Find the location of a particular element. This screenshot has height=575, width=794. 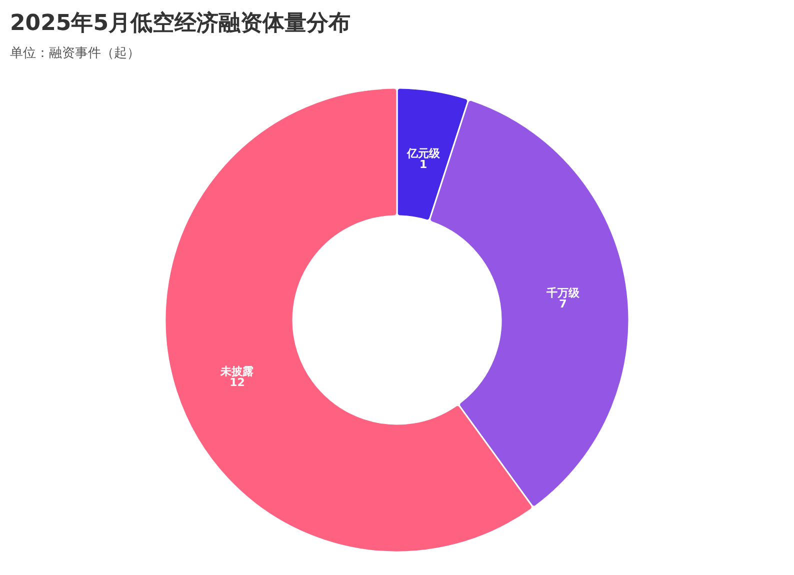

slice-label: 亿元级 is located at coordinates (423, 153).